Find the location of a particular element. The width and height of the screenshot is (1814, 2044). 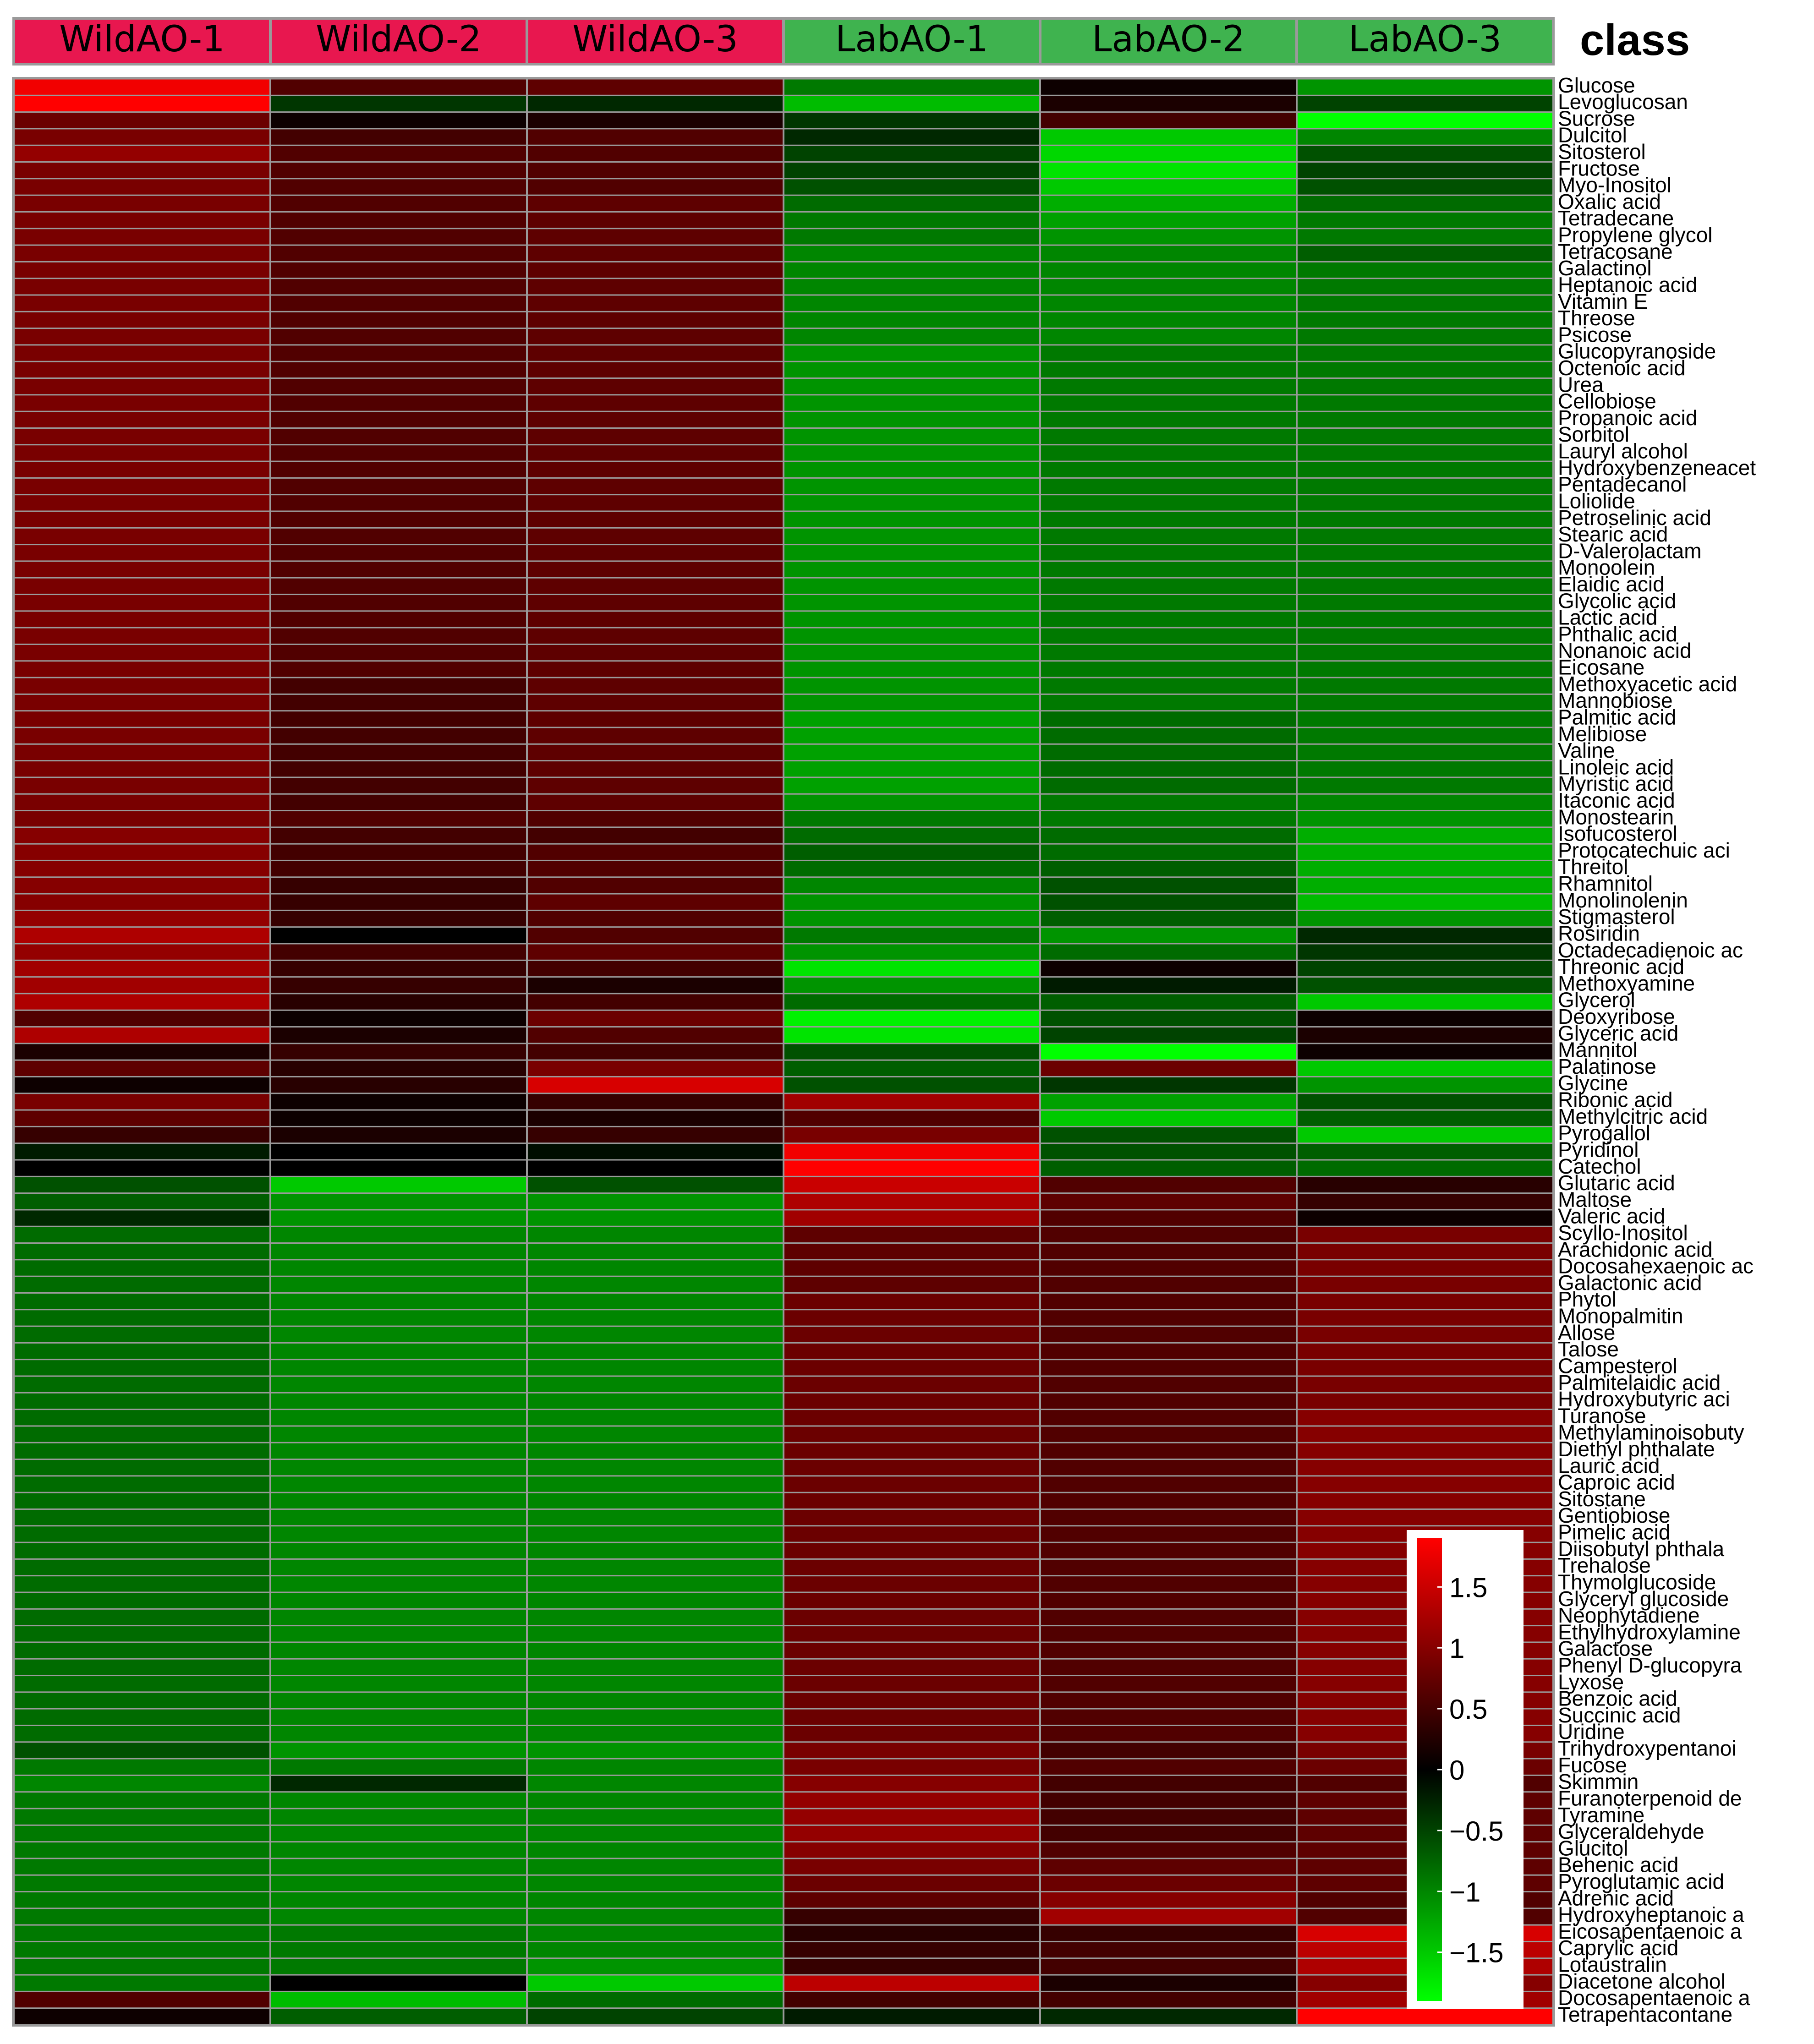

row-label: Deoxyribose is located at coordinates (1616, 1017).